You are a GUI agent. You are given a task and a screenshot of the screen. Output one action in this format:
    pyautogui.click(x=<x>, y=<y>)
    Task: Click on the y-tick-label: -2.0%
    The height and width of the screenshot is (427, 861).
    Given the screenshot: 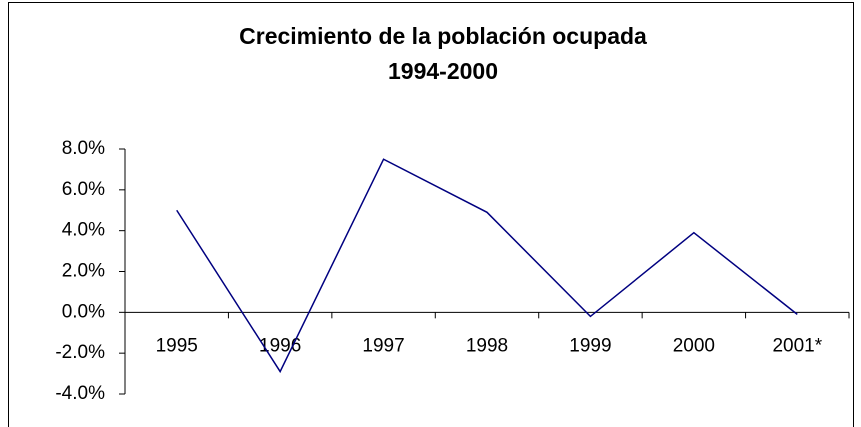 What is the action you would take?
    pyautogui.click(x=80, y=352)
    